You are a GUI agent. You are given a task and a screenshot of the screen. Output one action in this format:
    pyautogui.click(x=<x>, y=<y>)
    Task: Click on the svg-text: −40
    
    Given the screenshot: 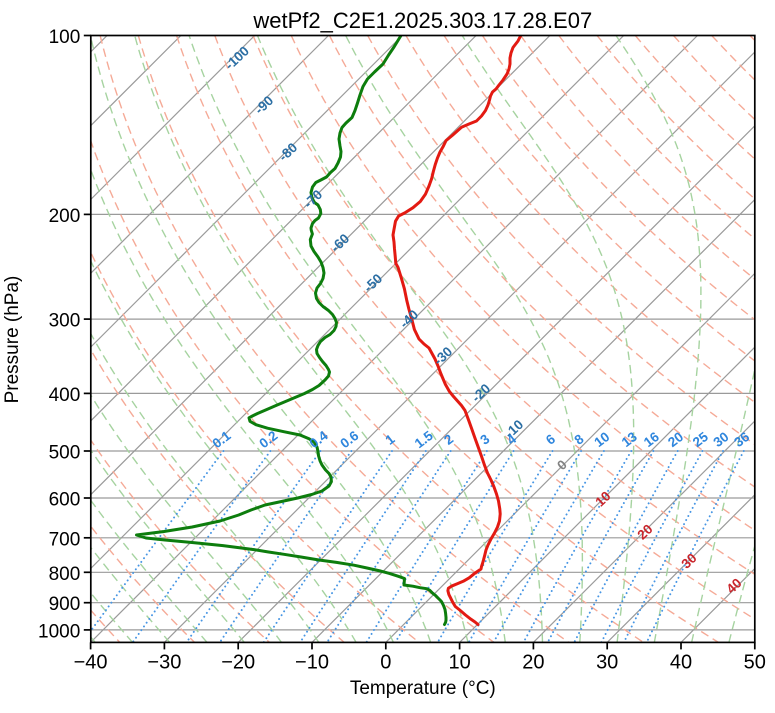 What is the action you would take?
    pyautogui.click(x=91, y=662)
    